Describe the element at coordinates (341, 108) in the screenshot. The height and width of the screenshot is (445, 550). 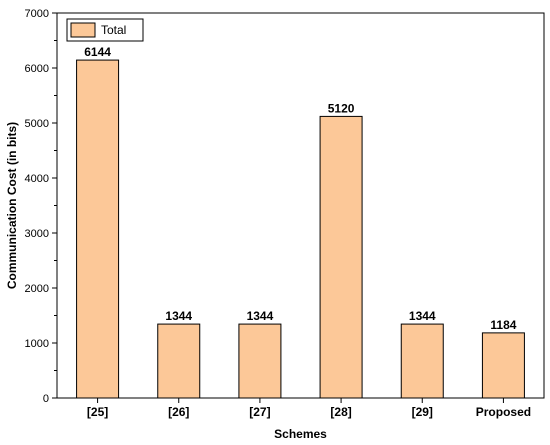
I see `data-label: 5120` at that location.